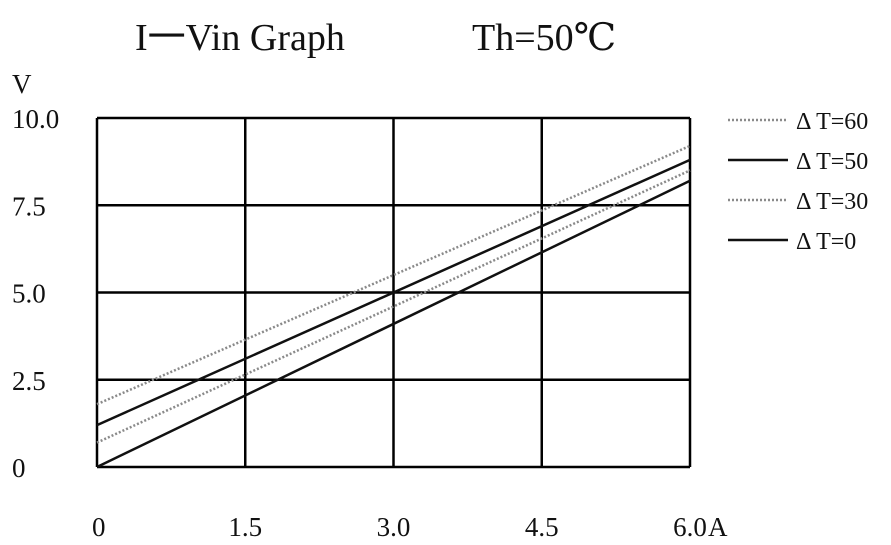  Describe the element at coordinates (832, 202) in the screenshot. I see `legend-label-2: Δ T=30` at that location.